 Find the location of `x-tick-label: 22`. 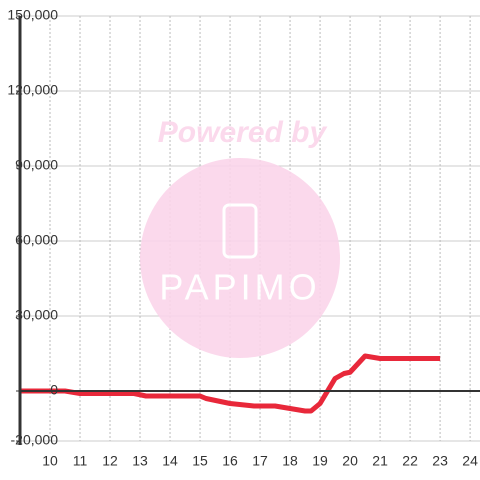

x-tick-label: 22 is located at coordinates (410, 461).